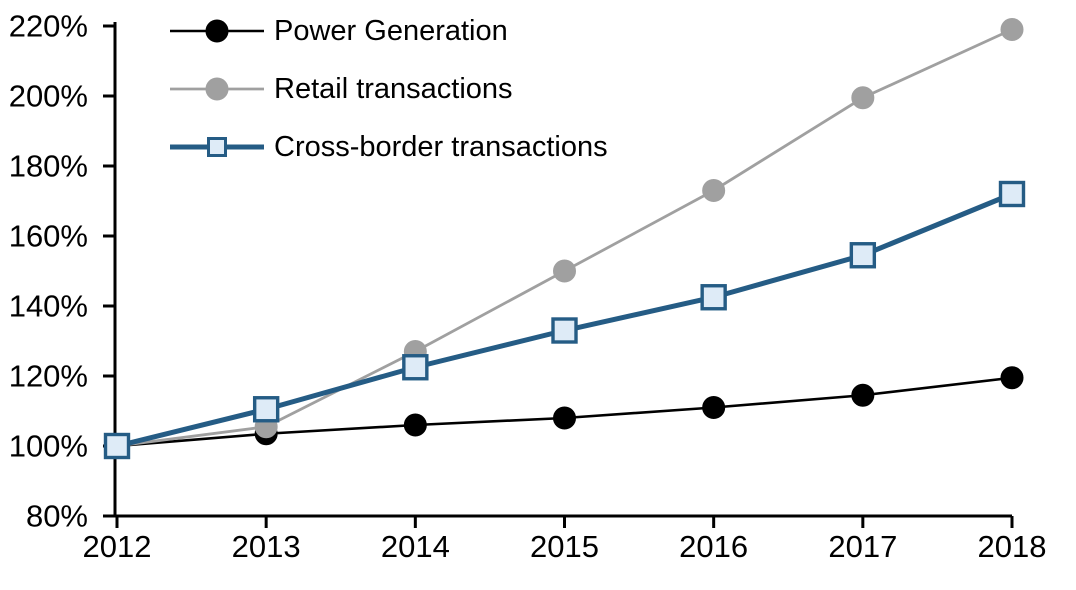  What do you see at coordinates (393, 88) in the screenshot?
I see `legend-label-retail-transactions: Retail transactions` at bounding box center [393, 88].